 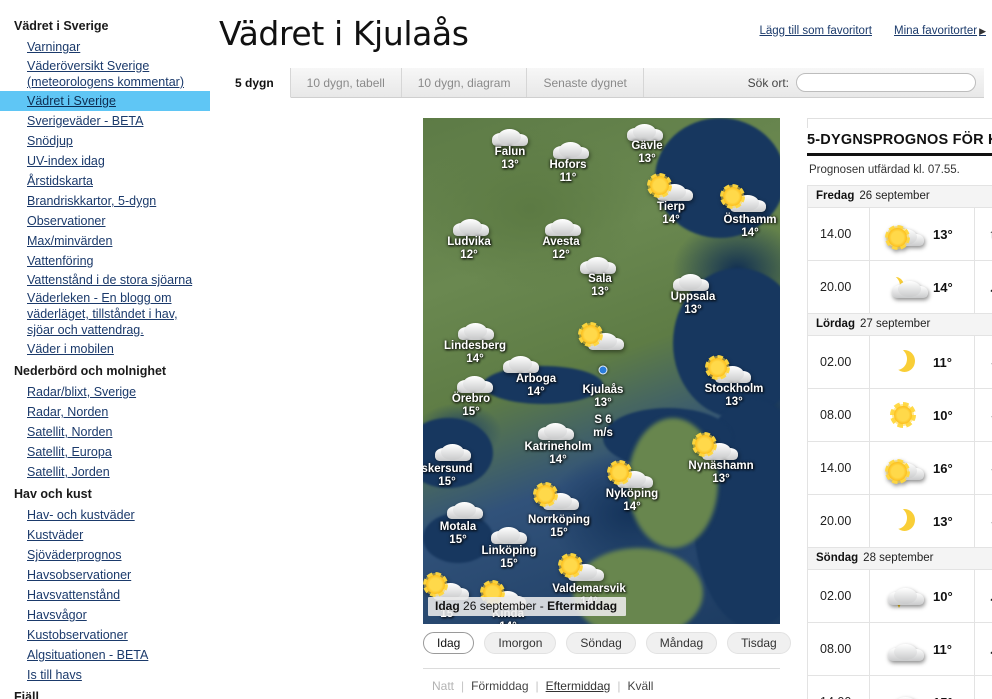 I want to click on sidebar-item-algsituationen-beta: Algsituationen - BETA, so click(x=88, y=655).